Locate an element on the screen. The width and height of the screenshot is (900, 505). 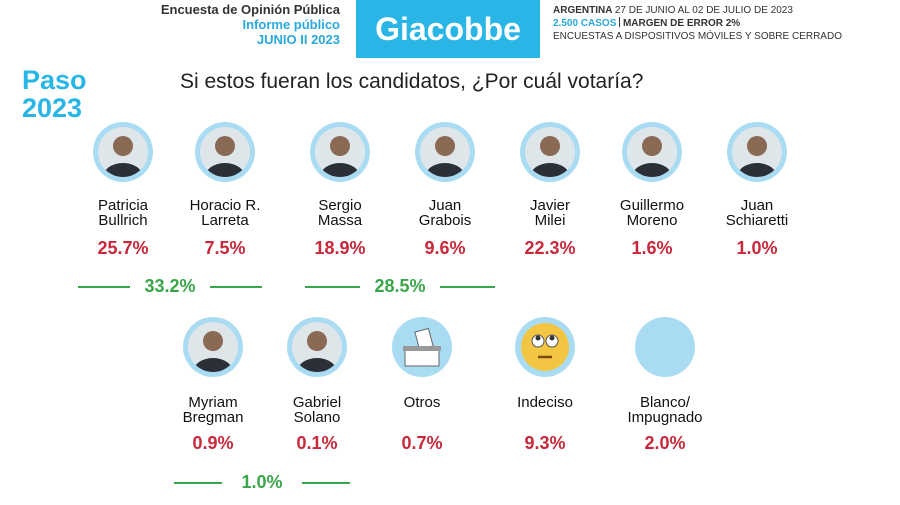
candidate-name: Javier Milei is located at coordinates (550, 213).